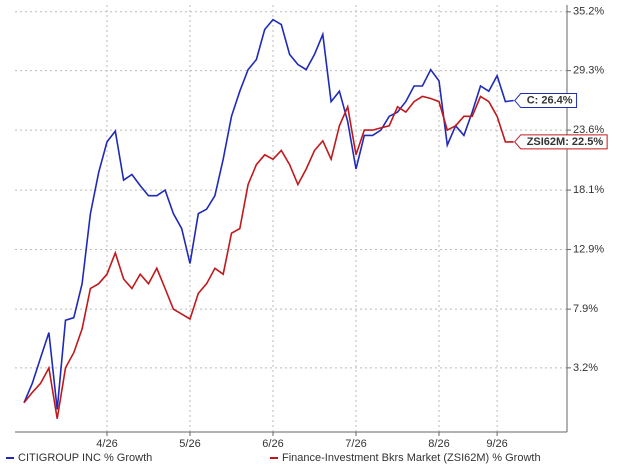 Image resolution: width=619 pixels, height=471 pixels. I want to click on y-tick-label: 29.3%, so click(588, 71).